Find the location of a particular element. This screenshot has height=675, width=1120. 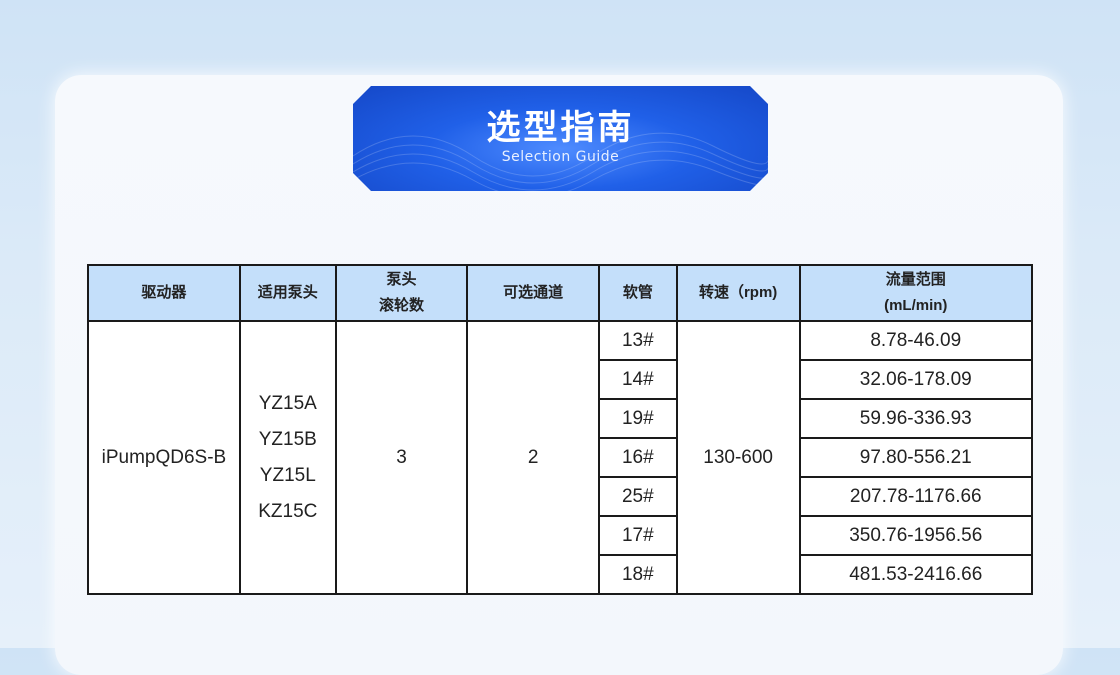

flow-cell: 481.53-2416.66 is located at coordinates (916, 574).